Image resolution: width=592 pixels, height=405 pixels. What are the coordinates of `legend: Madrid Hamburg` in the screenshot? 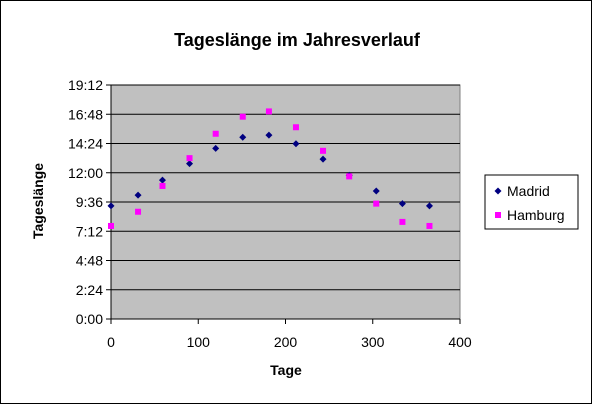 It's located at (531, 202).